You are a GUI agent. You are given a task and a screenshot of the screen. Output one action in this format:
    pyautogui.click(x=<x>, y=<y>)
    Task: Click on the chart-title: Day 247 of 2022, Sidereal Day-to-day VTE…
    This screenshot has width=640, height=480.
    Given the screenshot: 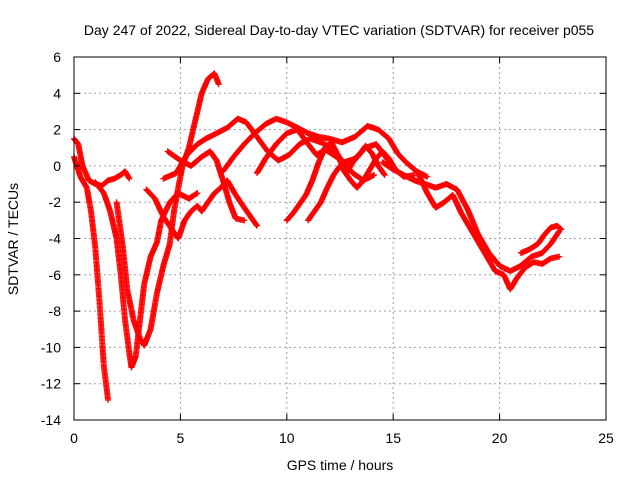 What is the action you would take?
    pyautogui.click(x=339, y=30)
    